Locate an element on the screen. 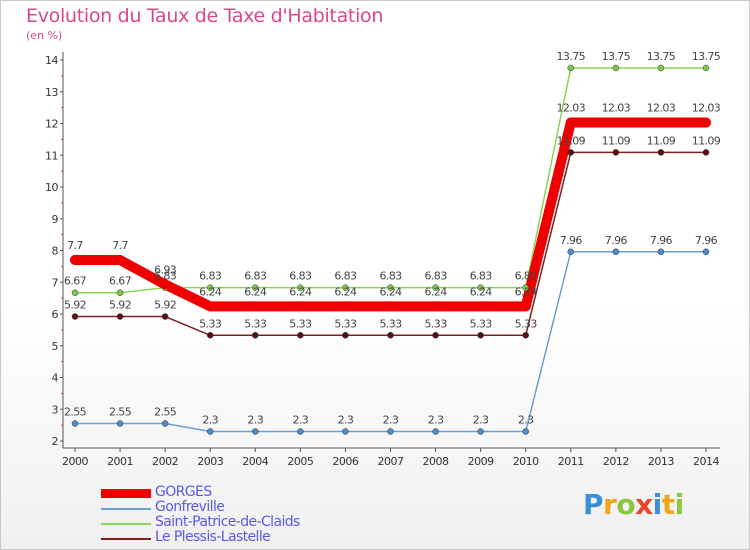 This screenshot has width=750, height=550. proxiti-logo: Proxiti is located at coordinates (633, 504).